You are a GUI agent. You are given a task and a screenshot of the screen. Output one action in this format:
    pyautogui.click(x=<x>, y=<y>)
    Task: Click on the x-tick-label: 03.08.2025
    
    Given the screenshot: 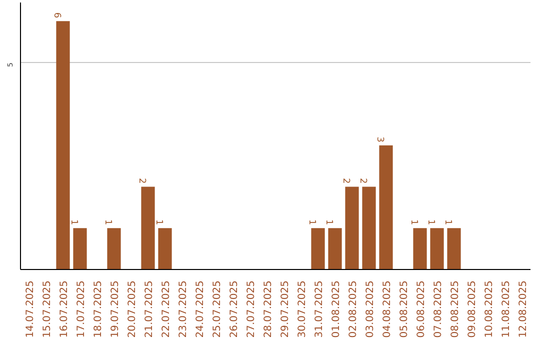 What is the action you would take?
    pyautogui.click(x=370, y=309)
    